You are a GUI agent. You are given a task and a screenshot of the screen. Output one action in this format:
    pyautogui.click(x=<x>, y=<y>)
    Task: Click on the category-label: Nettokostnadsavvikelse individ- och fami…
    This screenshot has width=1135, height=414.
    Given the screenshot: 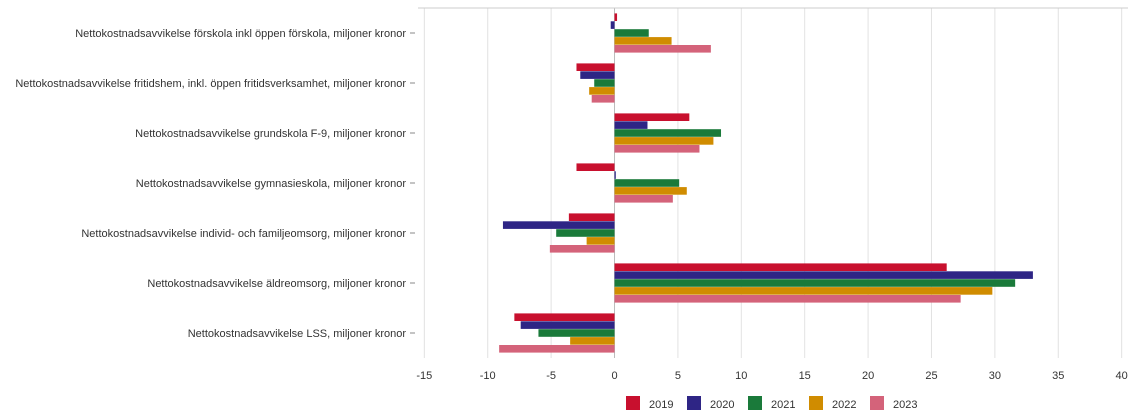 What is the action you would take?
    pyautogui.click(x=243, y=234)
    